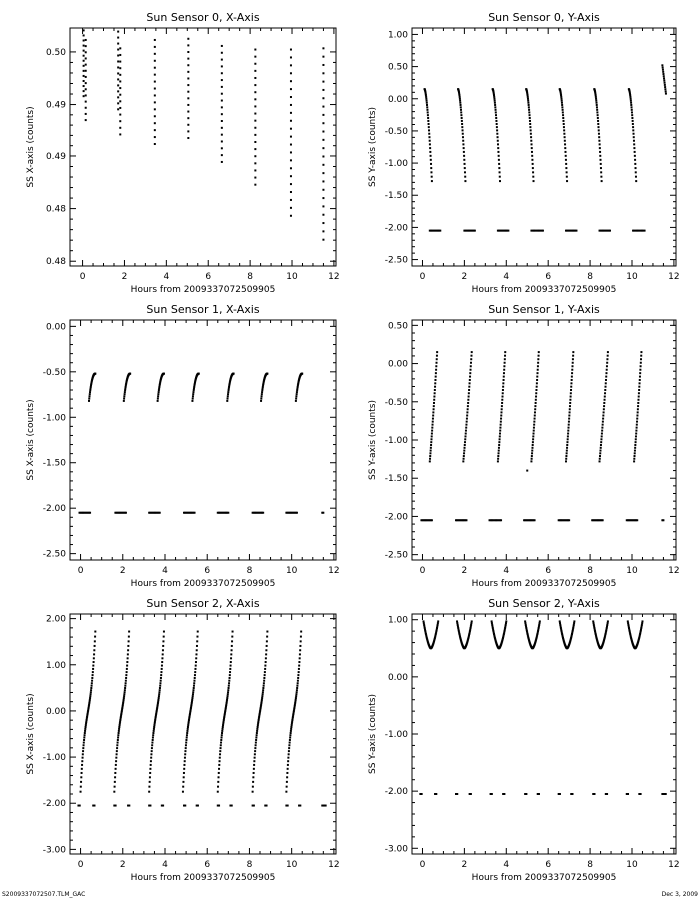 Image resolution: width=700 pixels, height=900 pixels. I want to click on x-tick-label: 4, so click(506, 277).